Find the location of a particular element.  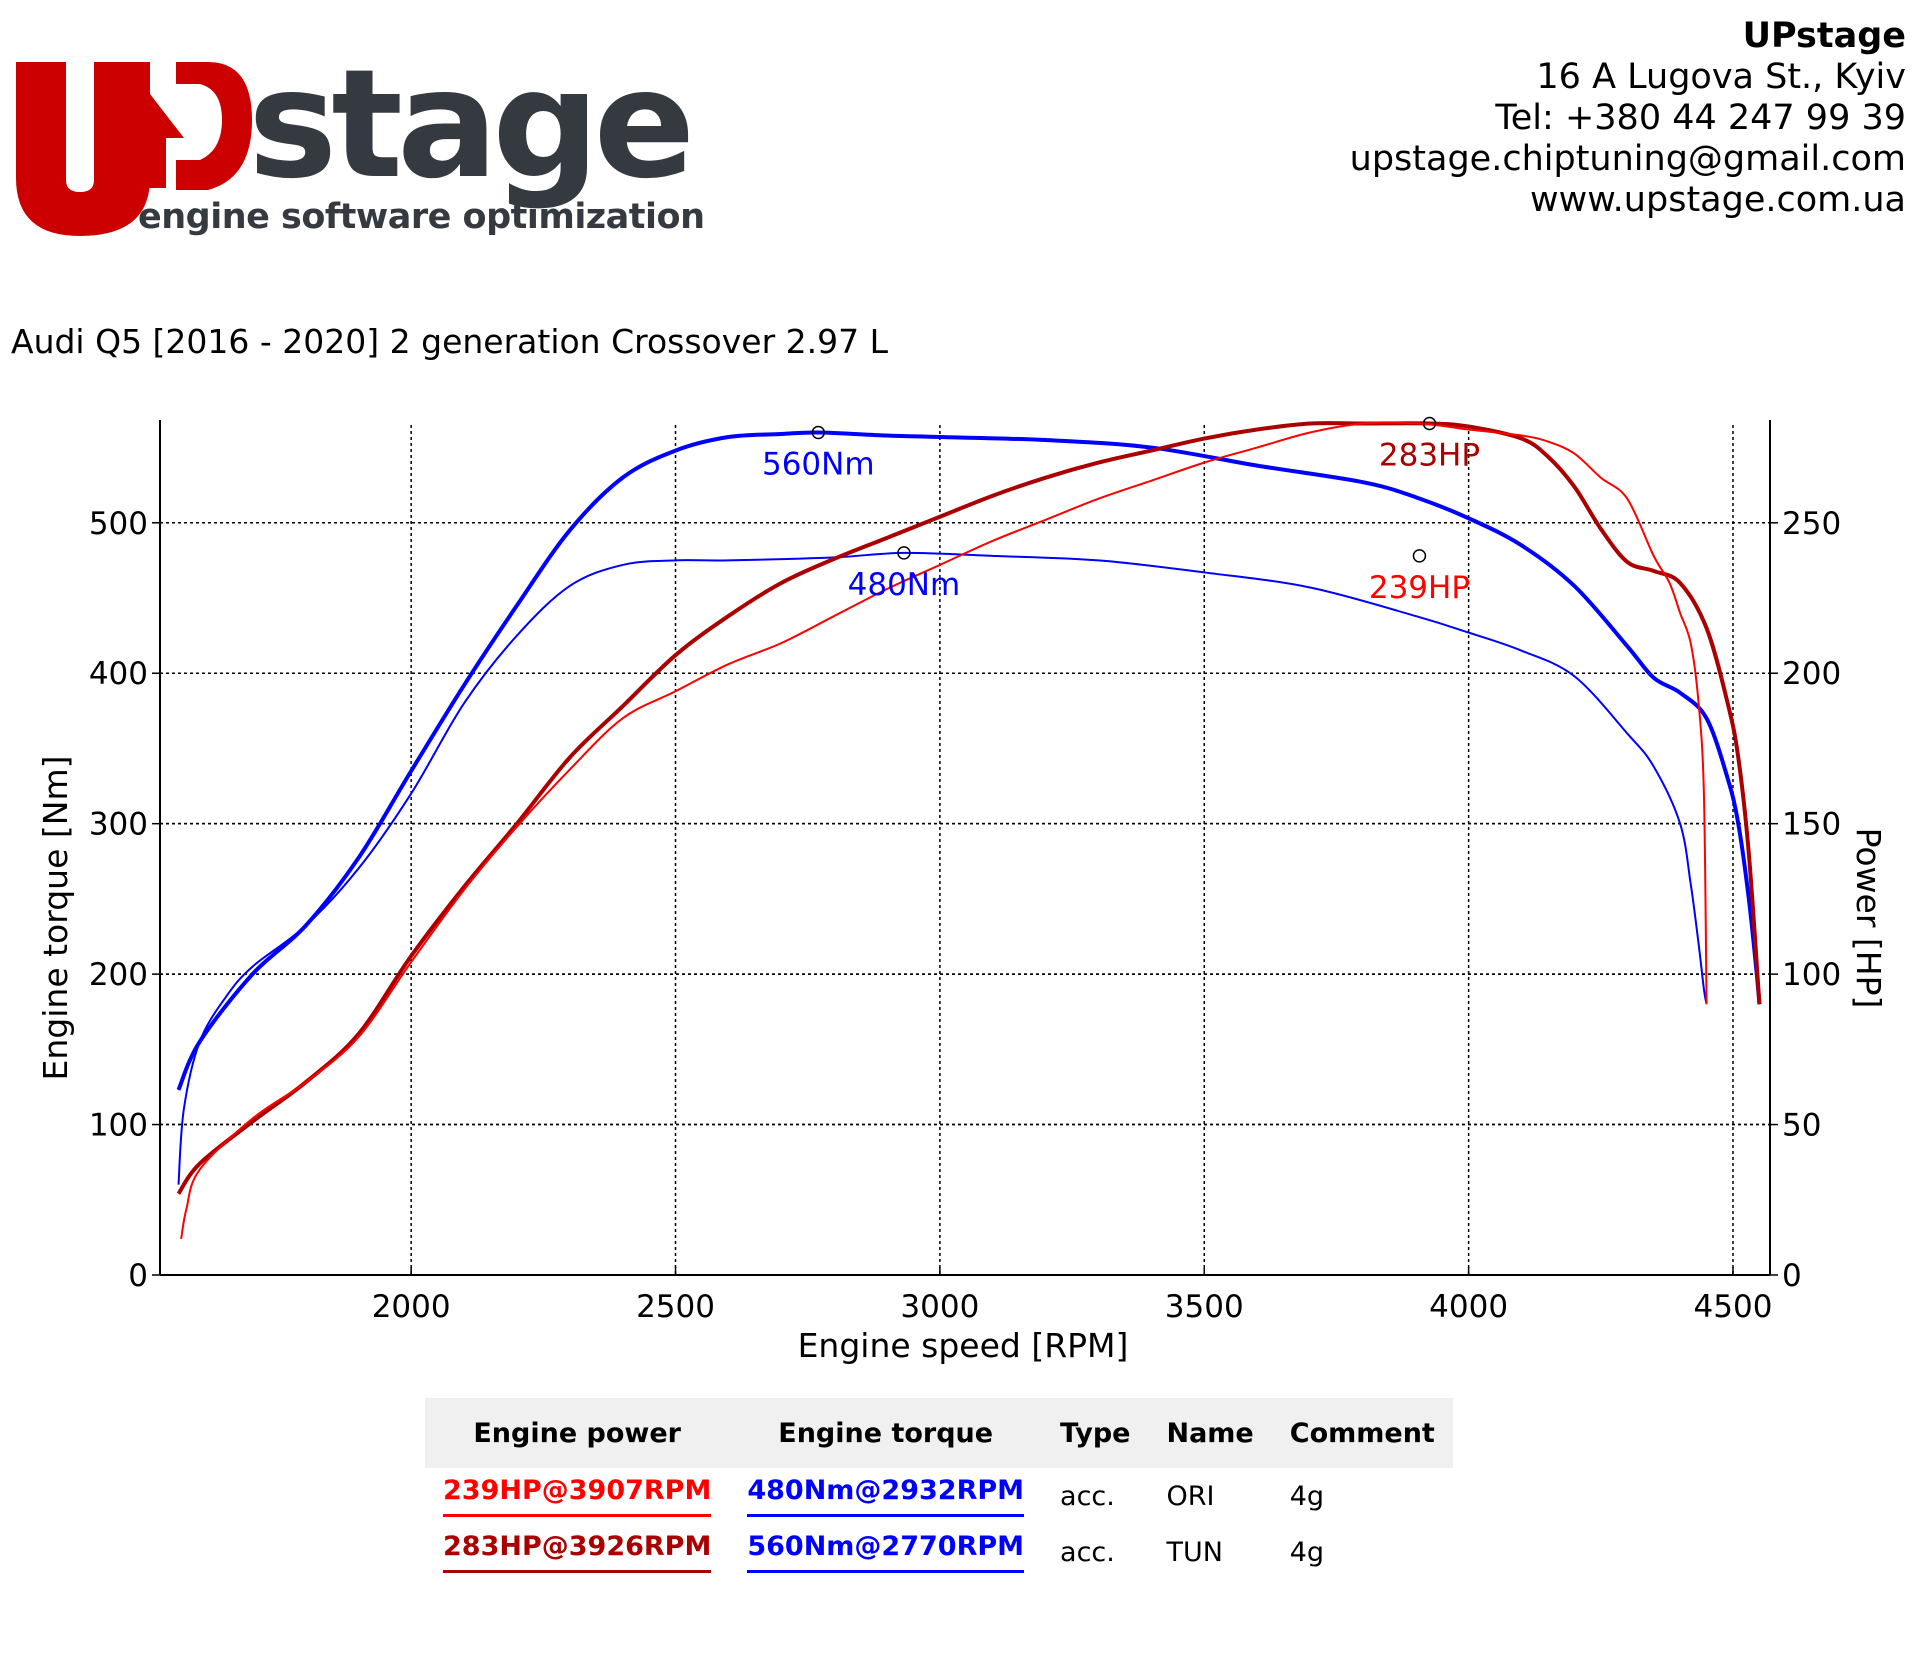

power-value: 239HP@3907RPM is located at coordinates (577, 1496).